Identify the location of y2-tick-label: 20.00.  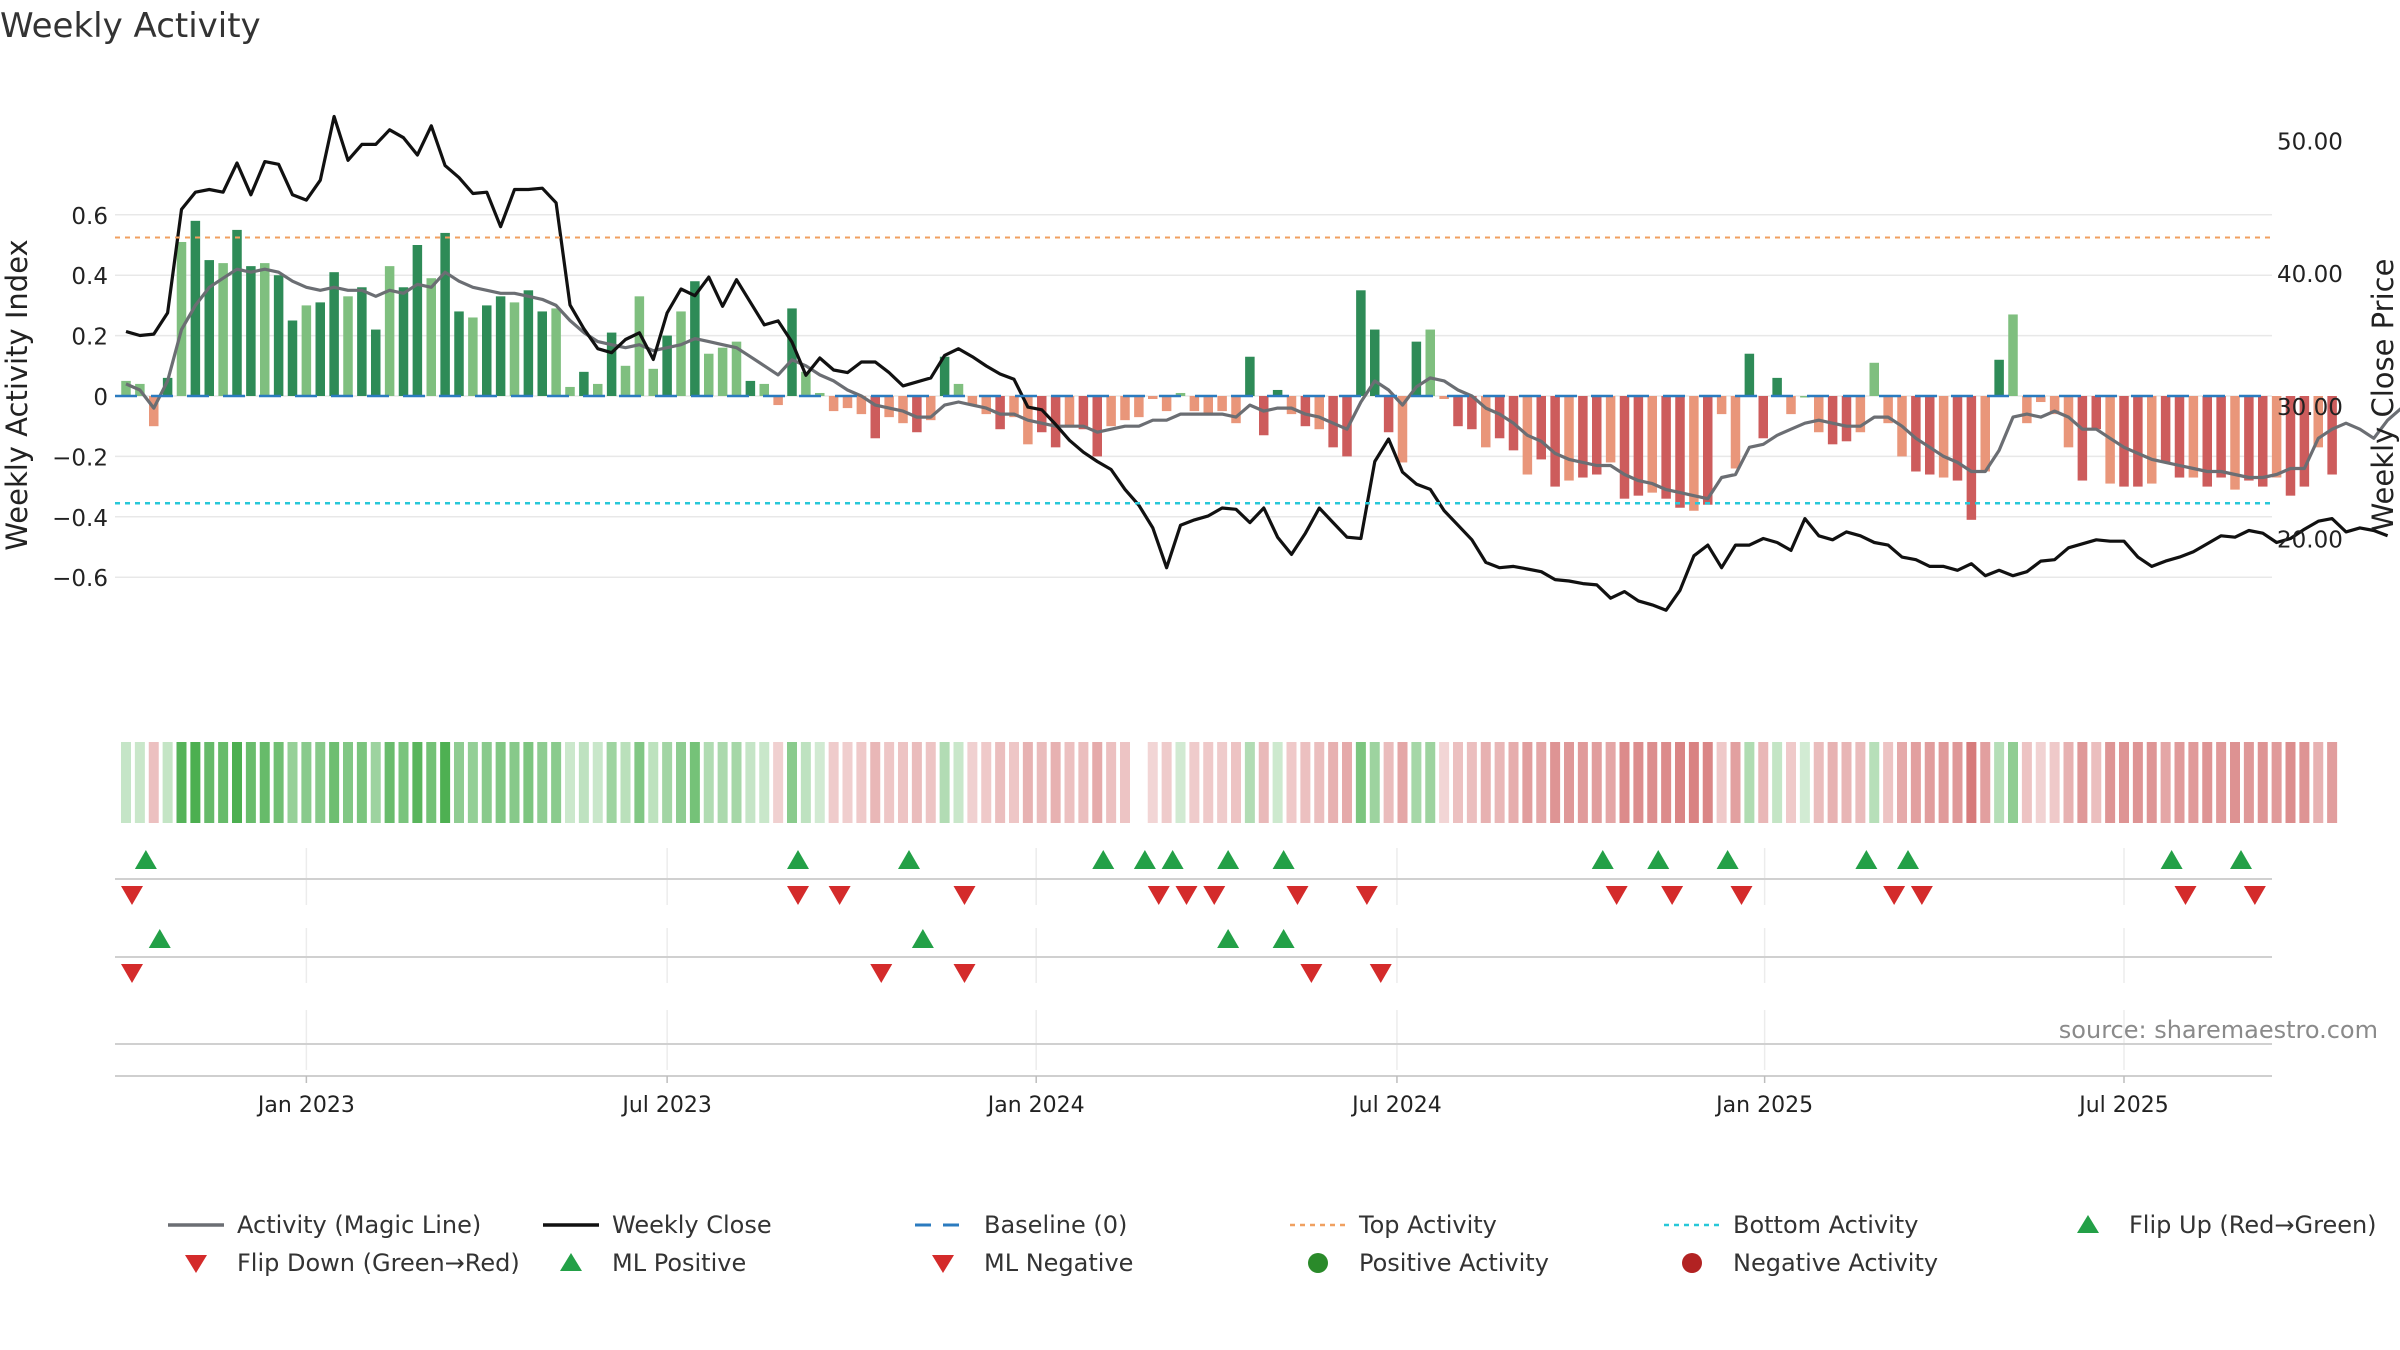
(2310, 541).